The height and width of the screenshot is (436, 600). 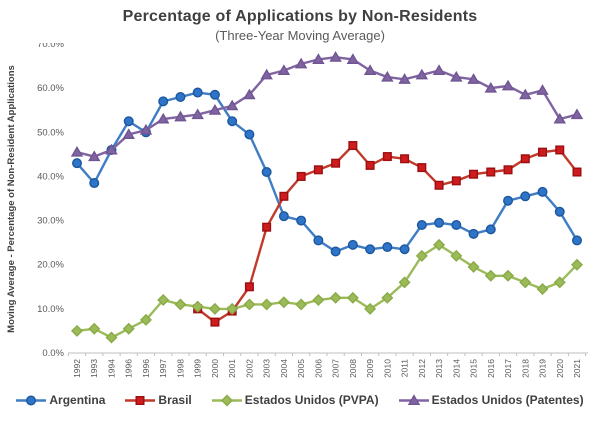 I want to click on x-tick-label: 2005, so click(x=301, y=368).